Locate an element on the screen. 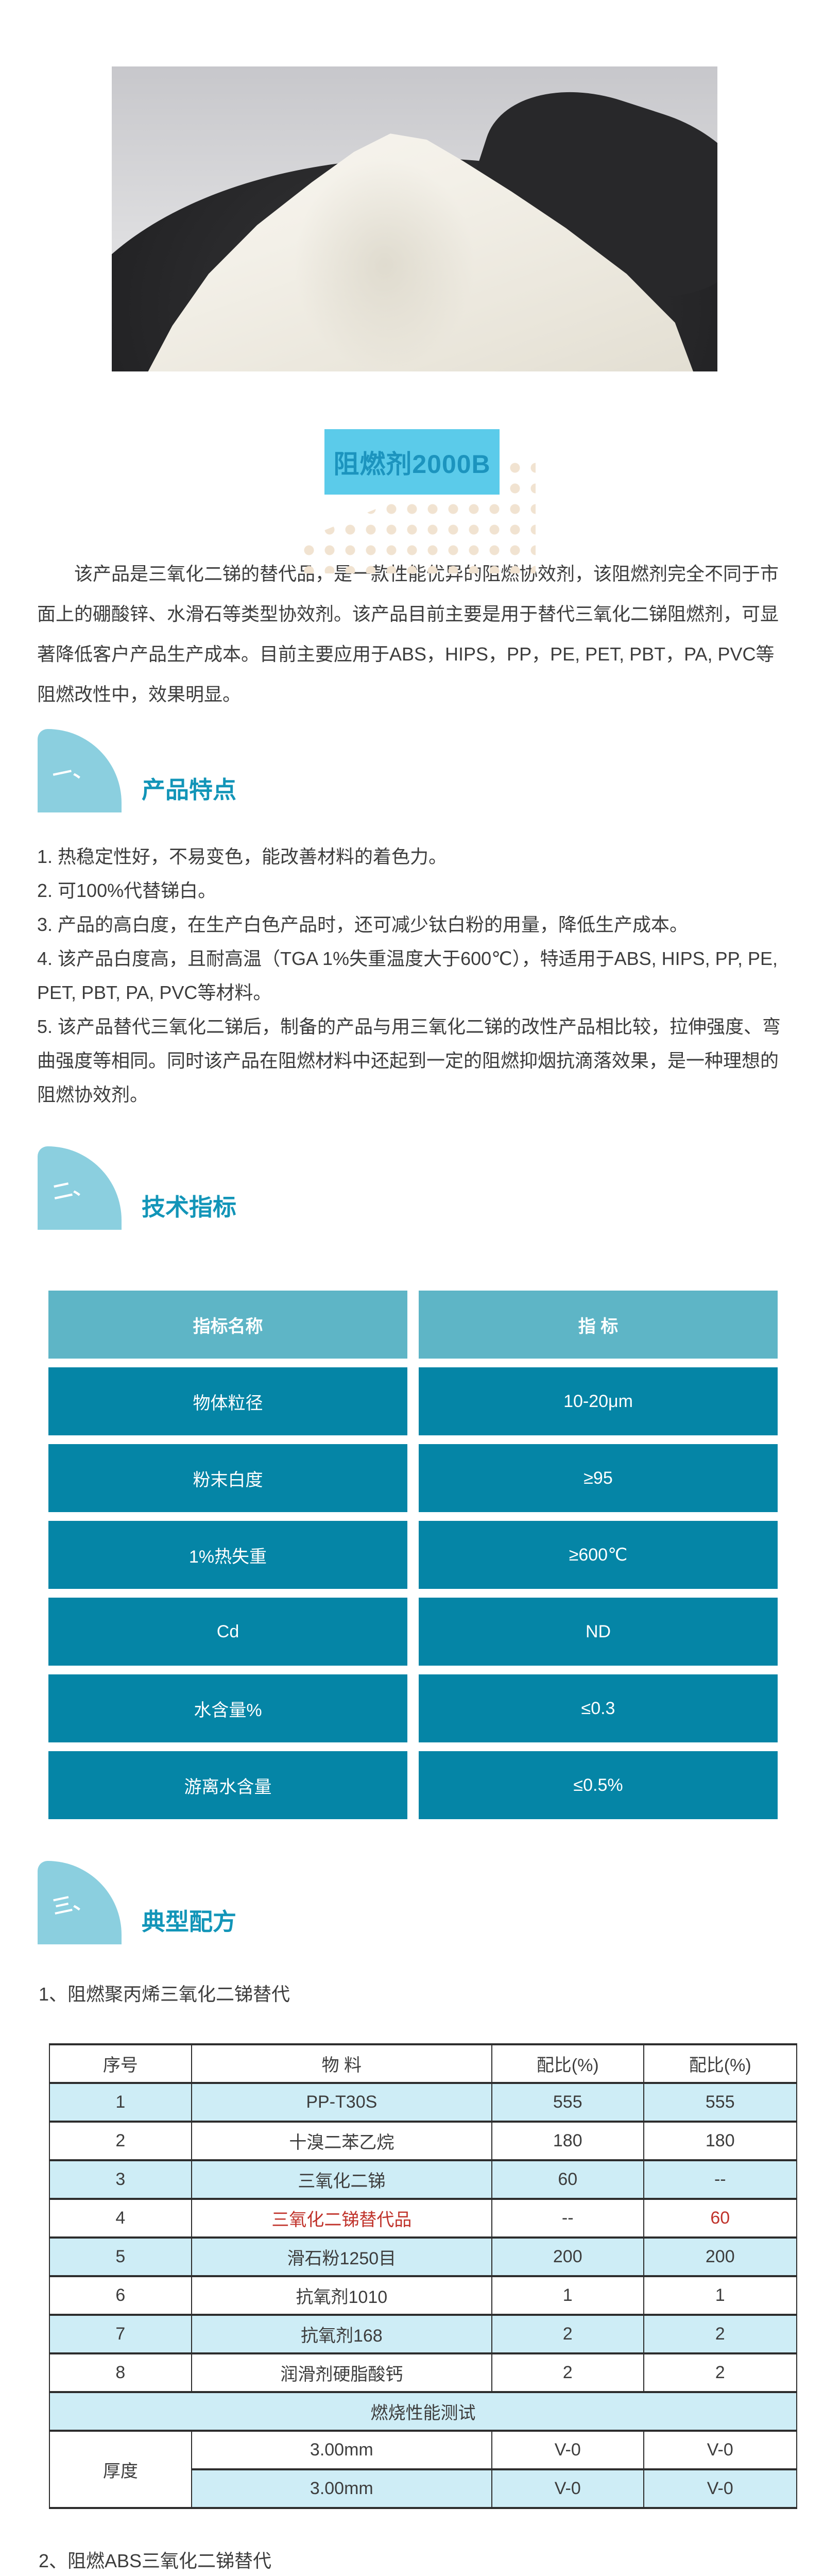  table-cell: 3 is located at coordinates (121, 2179).